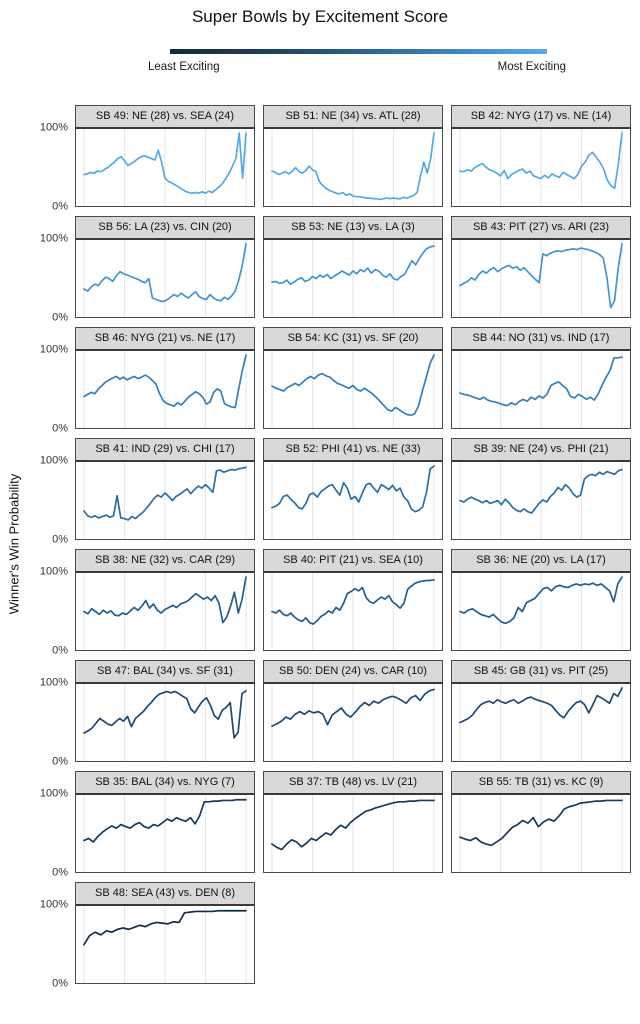 Image resolution: width=640 pixels, height=1024 pixels. I want to click on facet-panel: SB 47: BAL (34) vs. SF (31), so click(165, 711).